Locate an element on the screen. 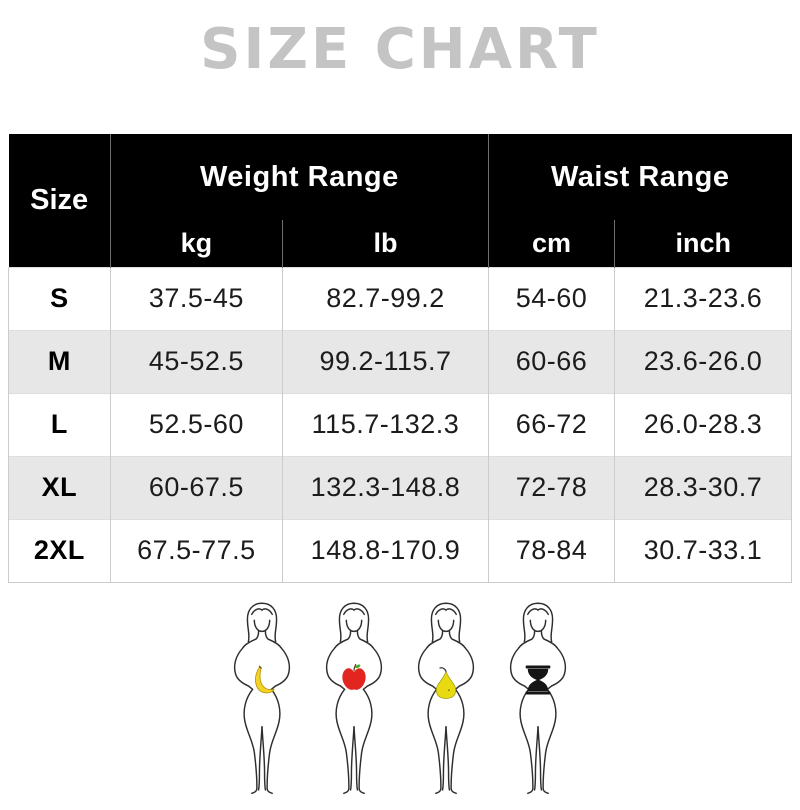  inch-cell: 28.3-30.7 is located at coordinates (703, 487).